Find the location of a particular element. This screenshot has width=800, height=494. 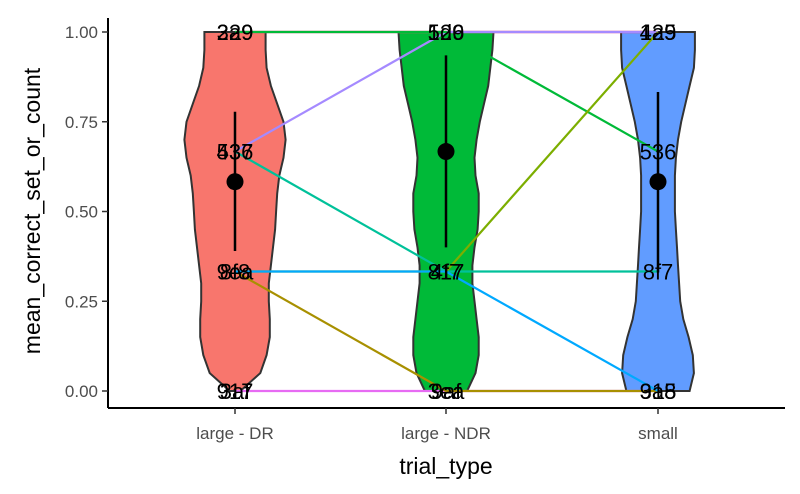

point-label-6: 8f8 is located at coordinates (235, 271).